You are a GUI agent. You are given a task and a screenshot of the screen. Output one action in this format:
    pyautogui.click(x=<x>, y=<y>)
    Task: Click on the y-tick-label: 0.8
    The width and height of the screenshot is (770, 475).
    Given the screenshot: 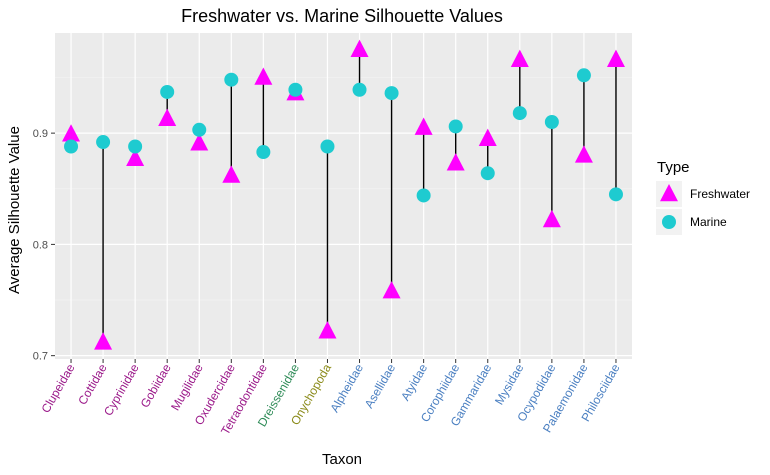 What is the action you would take?
    pyautogui.click(x=40, y=245)
    